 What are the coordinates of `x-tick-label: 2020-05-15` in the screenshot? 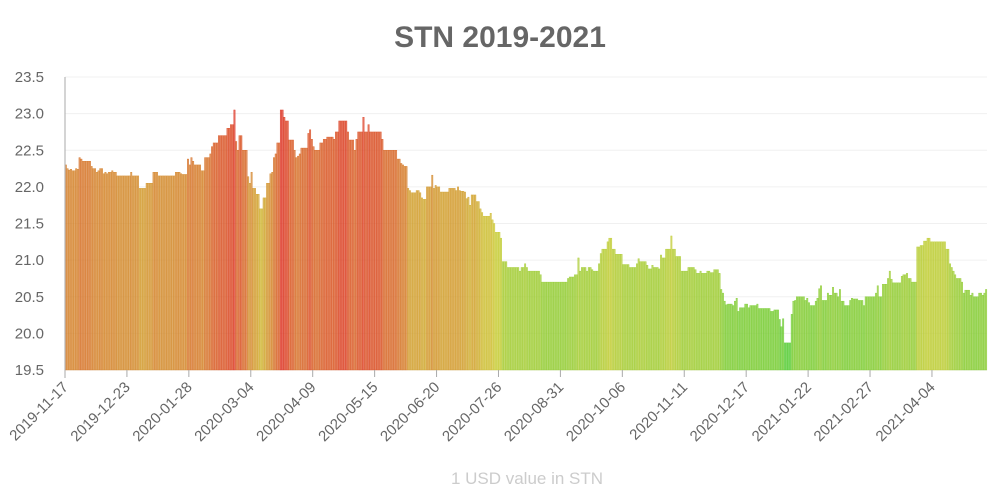 It's located at (348, 412).